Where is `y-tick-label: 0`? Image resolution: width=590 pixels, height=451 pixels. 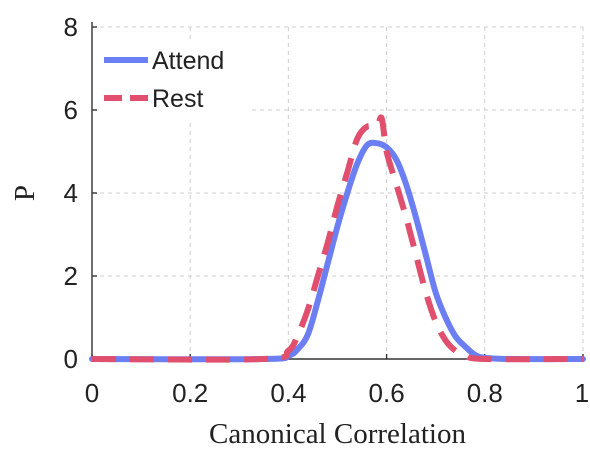 y-tick-label: 0 is located at coordinates (71, 359).